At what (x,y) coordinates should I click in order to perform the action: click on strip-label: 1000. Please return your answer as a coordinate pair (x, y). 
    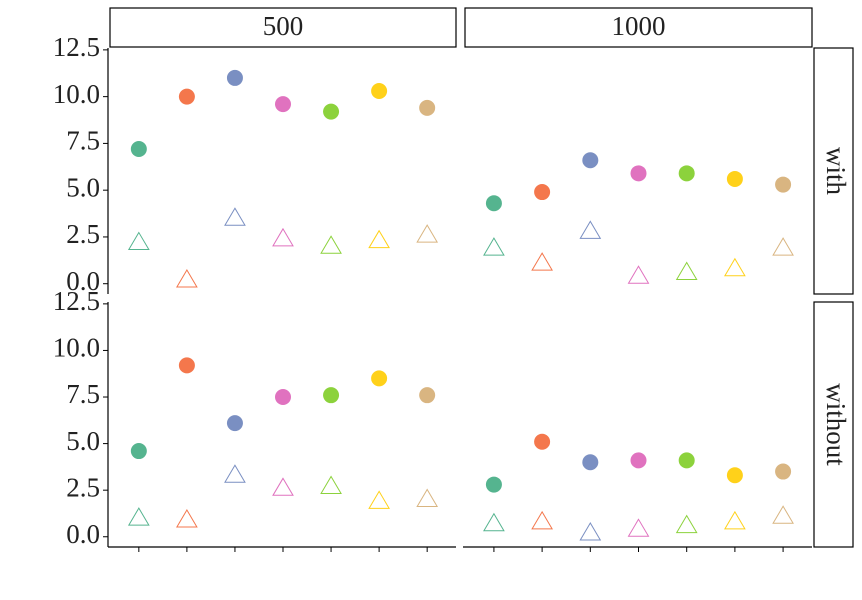
    Looking at the image, I should click on (639, 26).